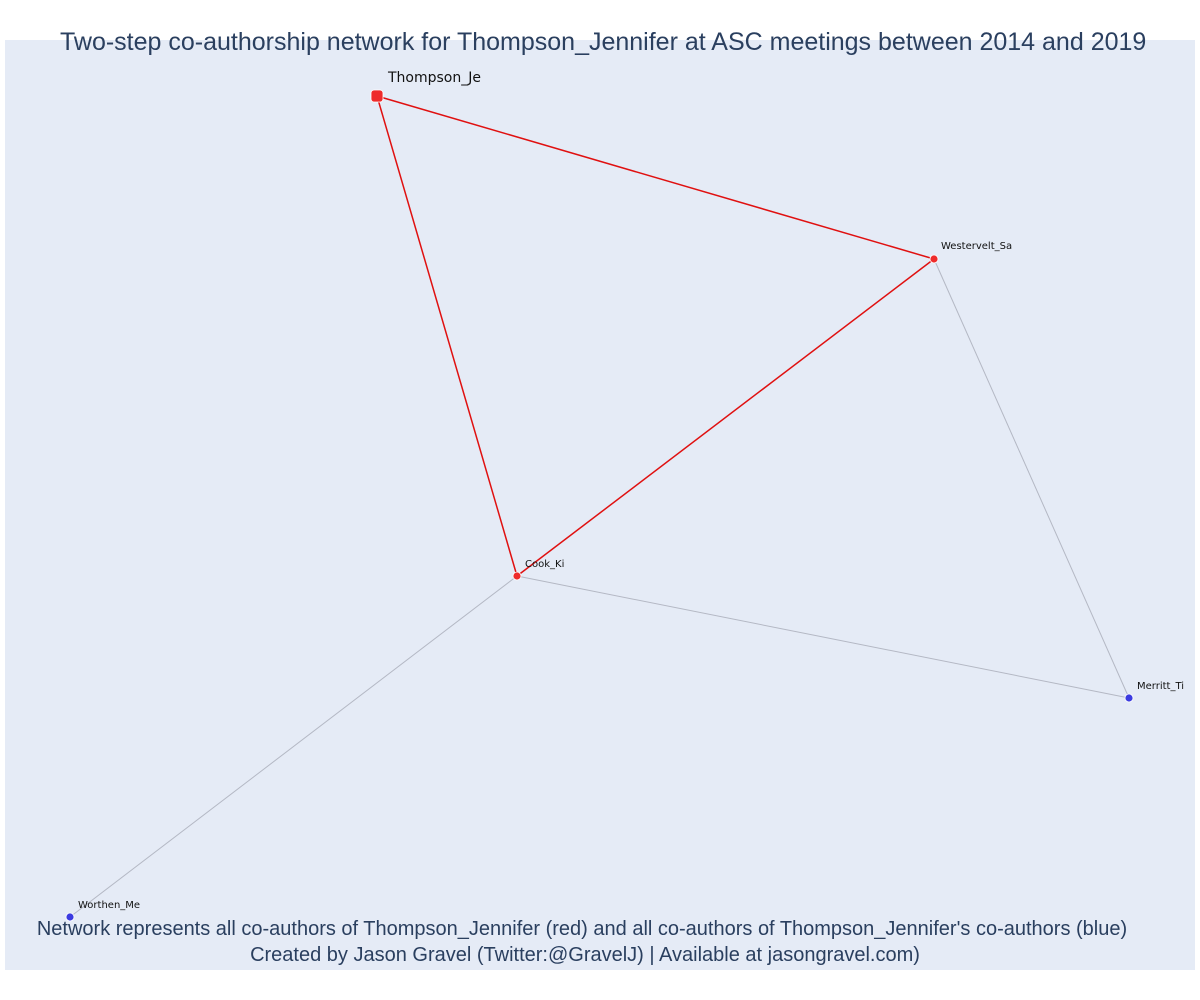  I want to click on node-merritt, so click(1129, 698).